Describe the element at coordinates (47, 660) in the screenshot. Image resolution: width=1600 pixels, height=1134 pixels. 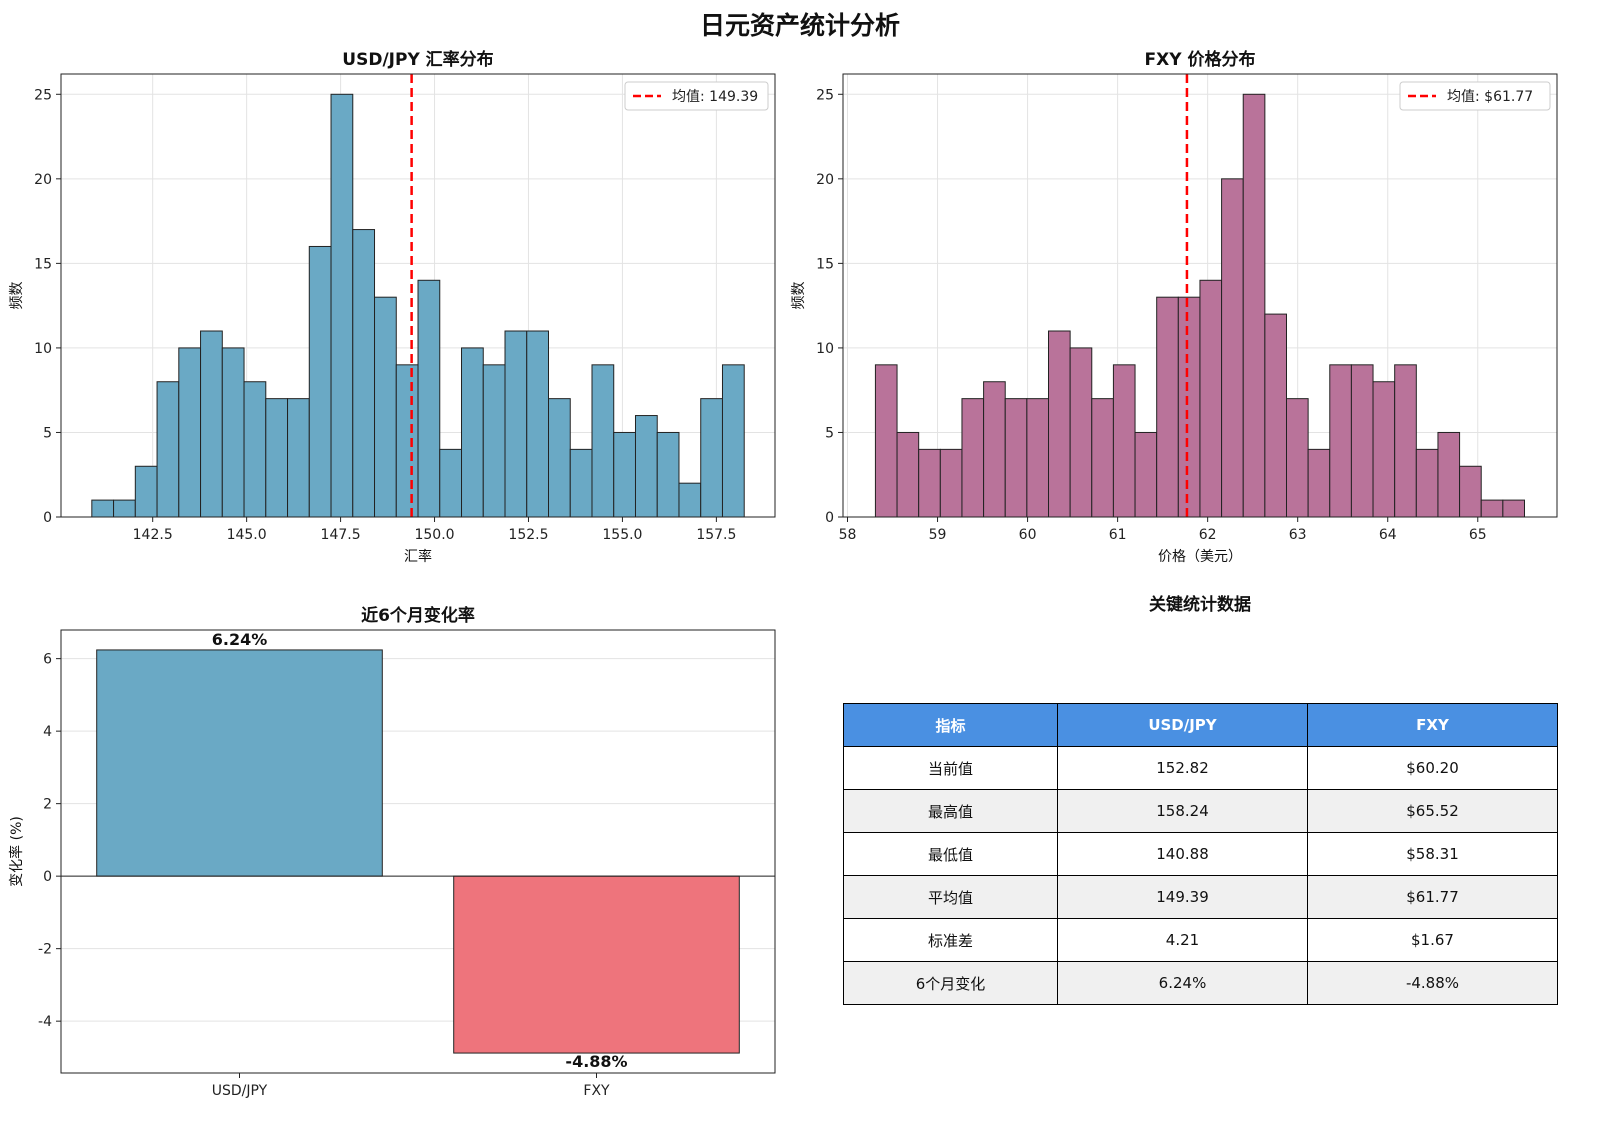
I see `y-tick-label: 6` at that location.